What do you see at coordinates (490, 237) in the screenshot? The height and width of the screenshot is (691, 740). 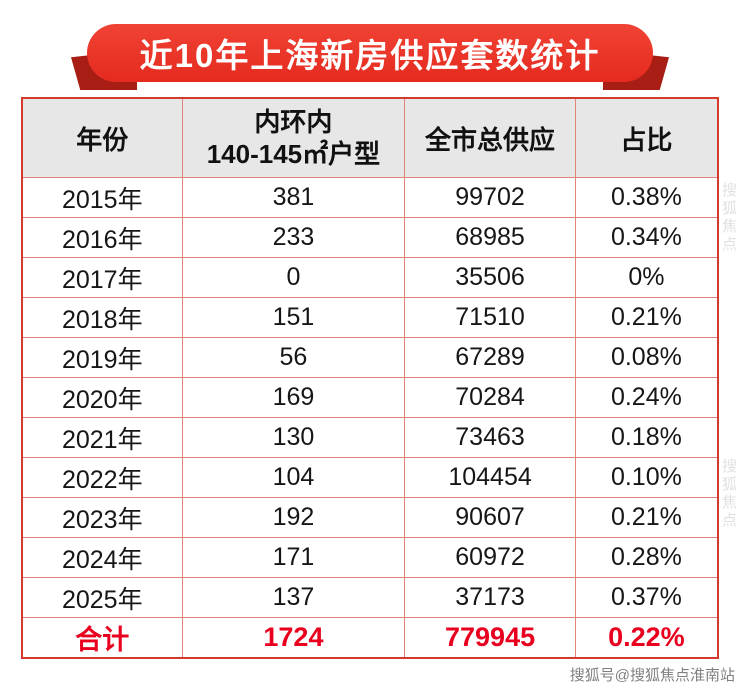 I see `cell-total: 68985` at bounding box center [490, 237].